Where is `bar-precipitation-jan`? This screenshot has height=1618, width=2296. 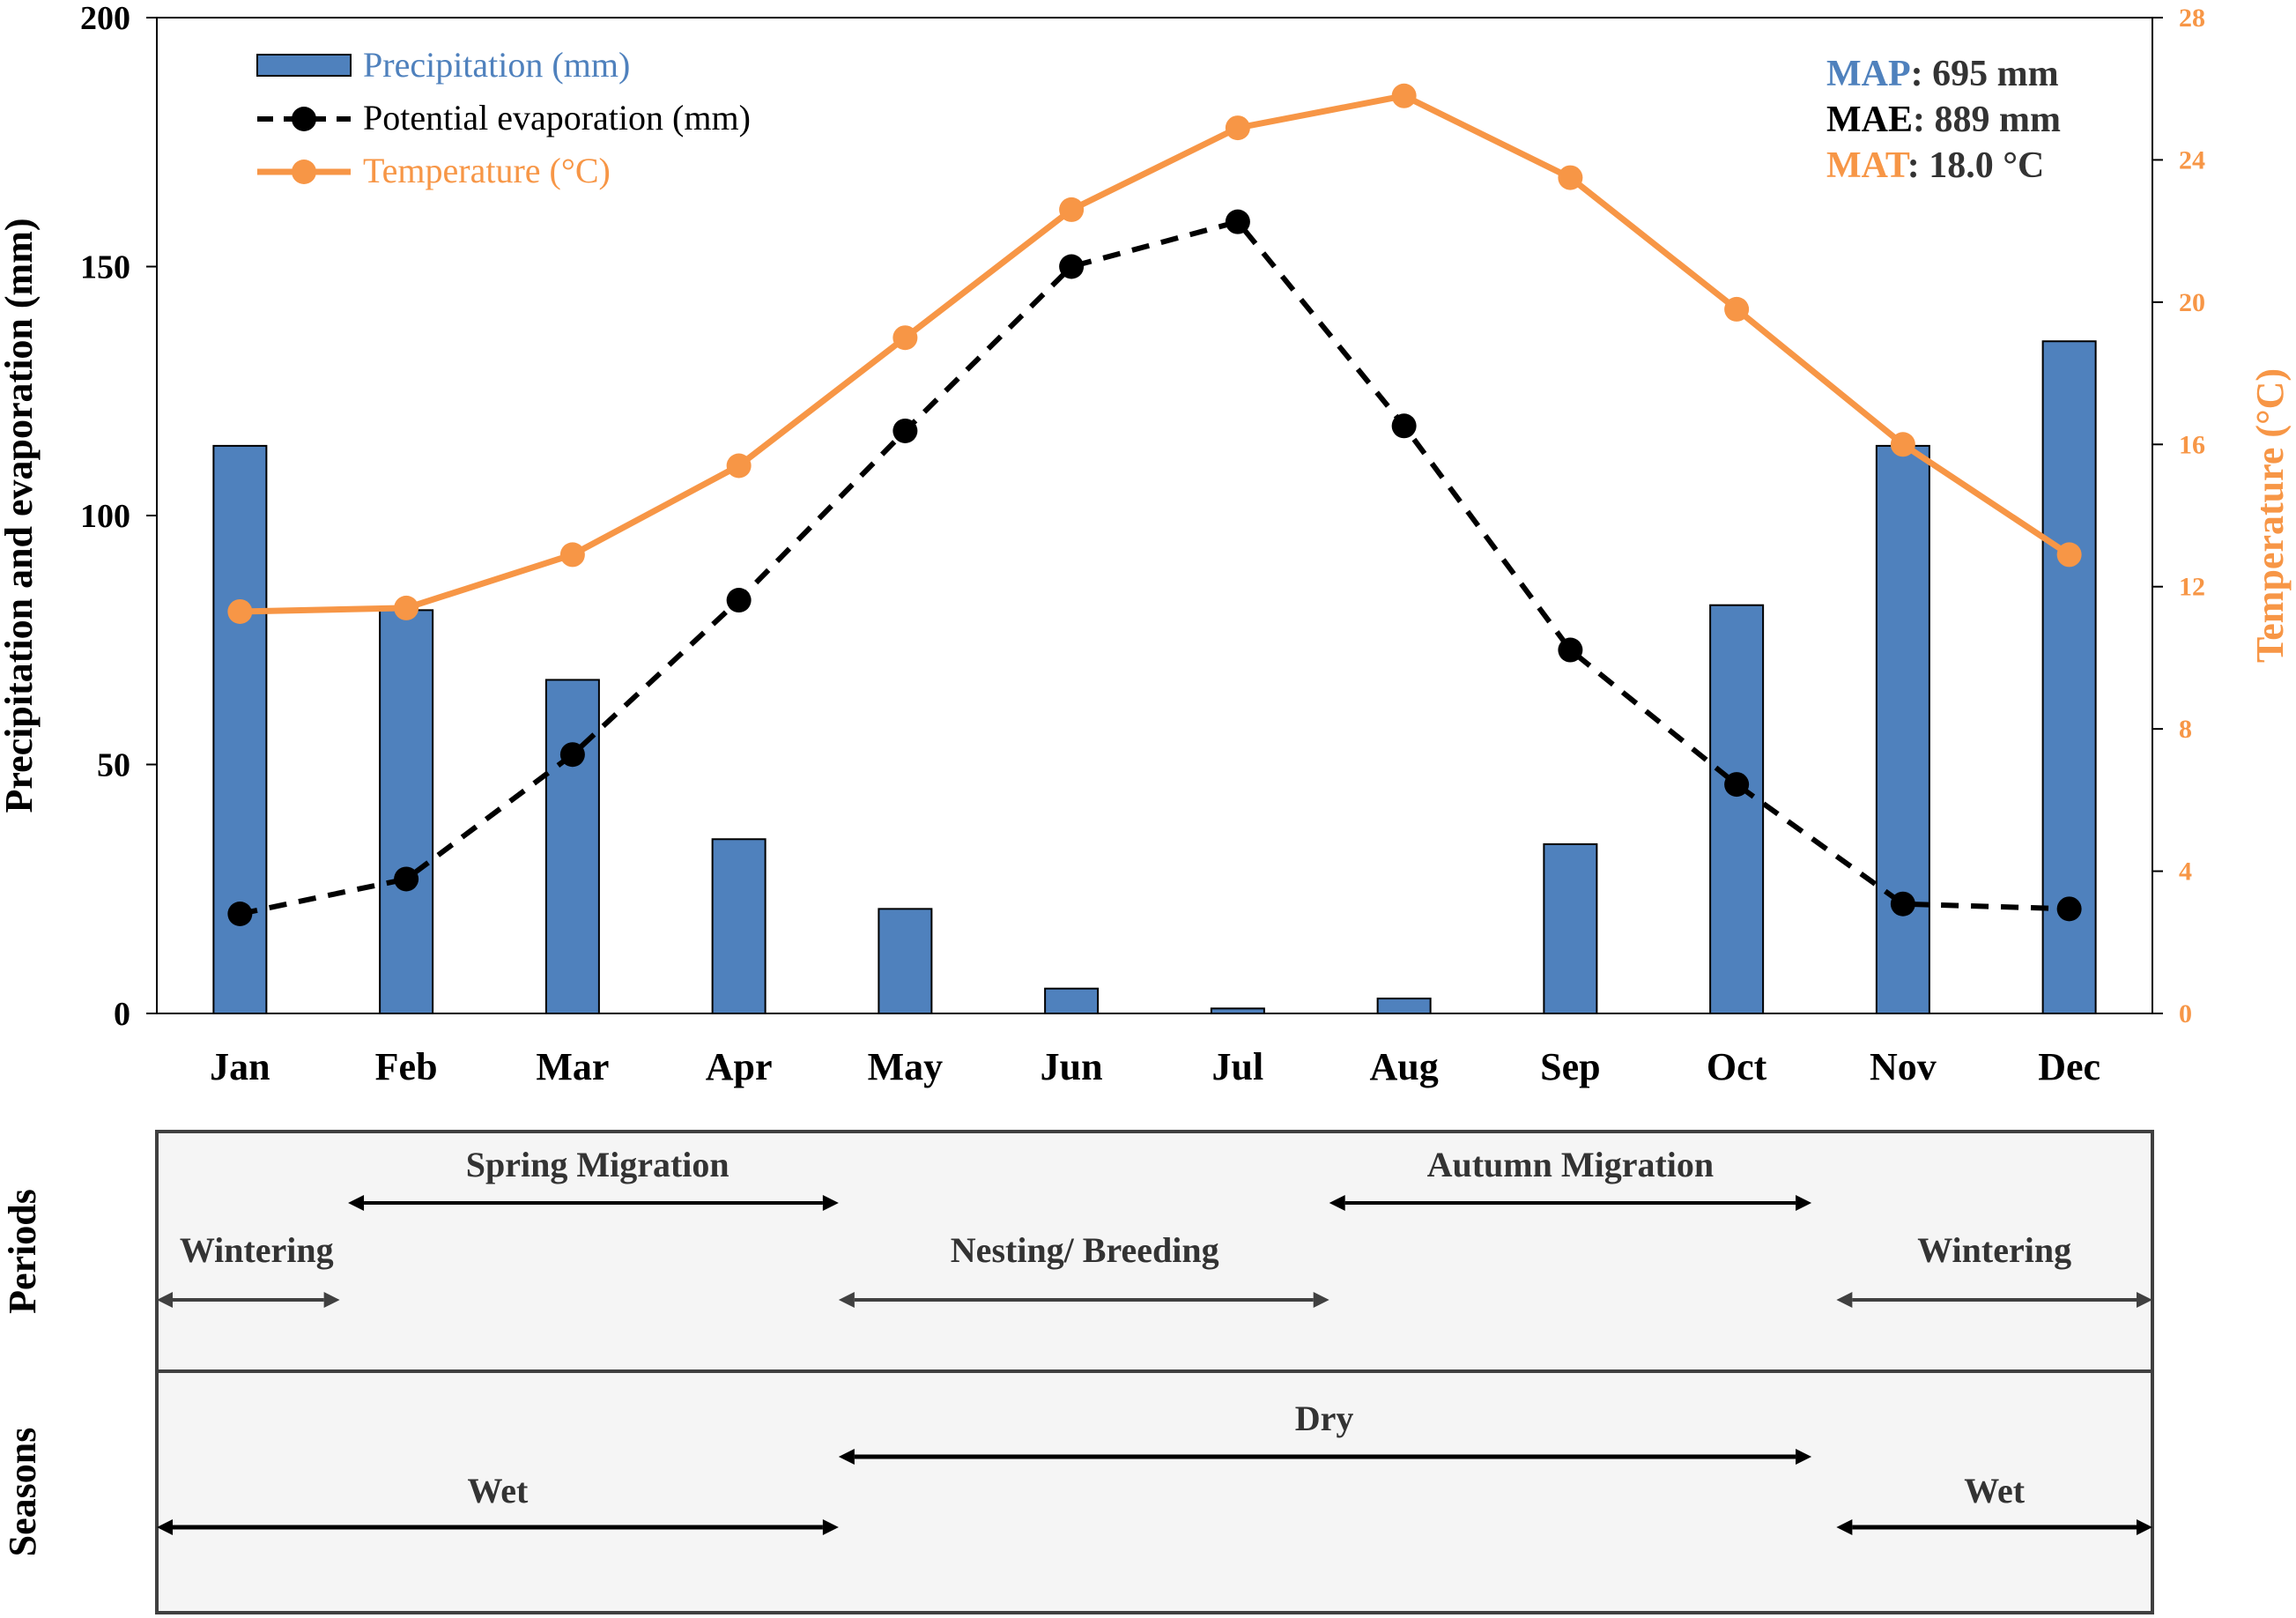
bar-precipitation-jan is located at coordinates (240, 729).